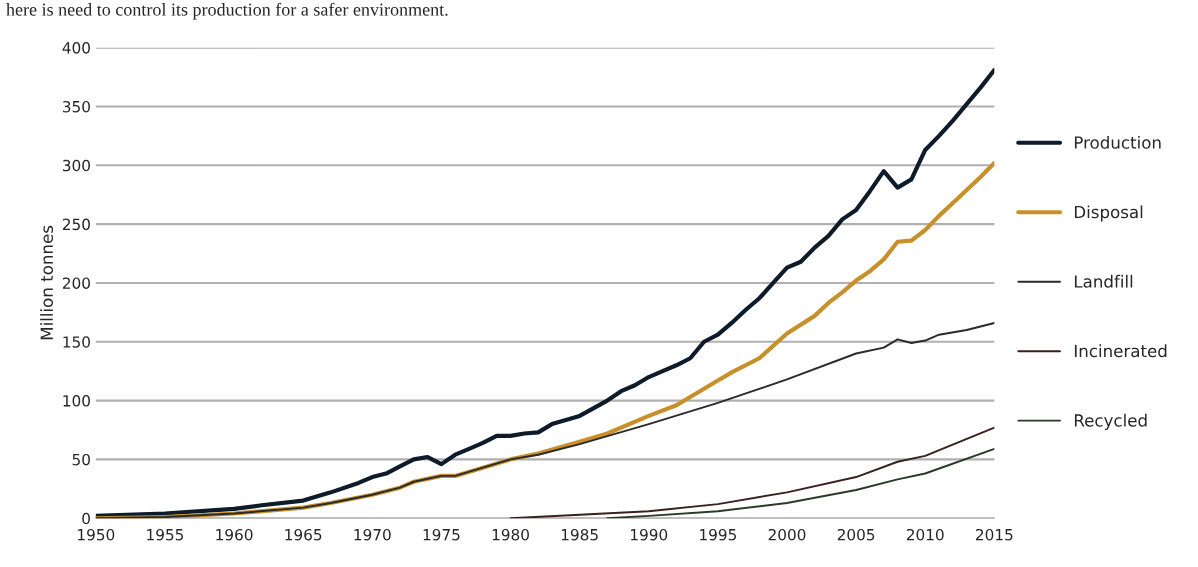 Image resolution: width=1198 pixels, height=567 pixels. I want to click on x-tick-label: 2010, so click(925, 534).